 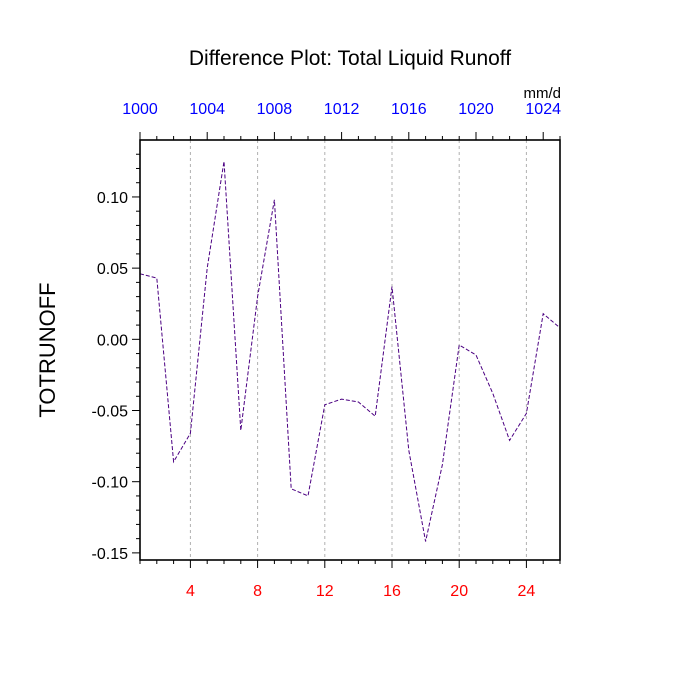 What do you see at coordinates (140, 109) in the screenshot?
I see `top-tick-label: 1000` at bounding box center [140, 109].